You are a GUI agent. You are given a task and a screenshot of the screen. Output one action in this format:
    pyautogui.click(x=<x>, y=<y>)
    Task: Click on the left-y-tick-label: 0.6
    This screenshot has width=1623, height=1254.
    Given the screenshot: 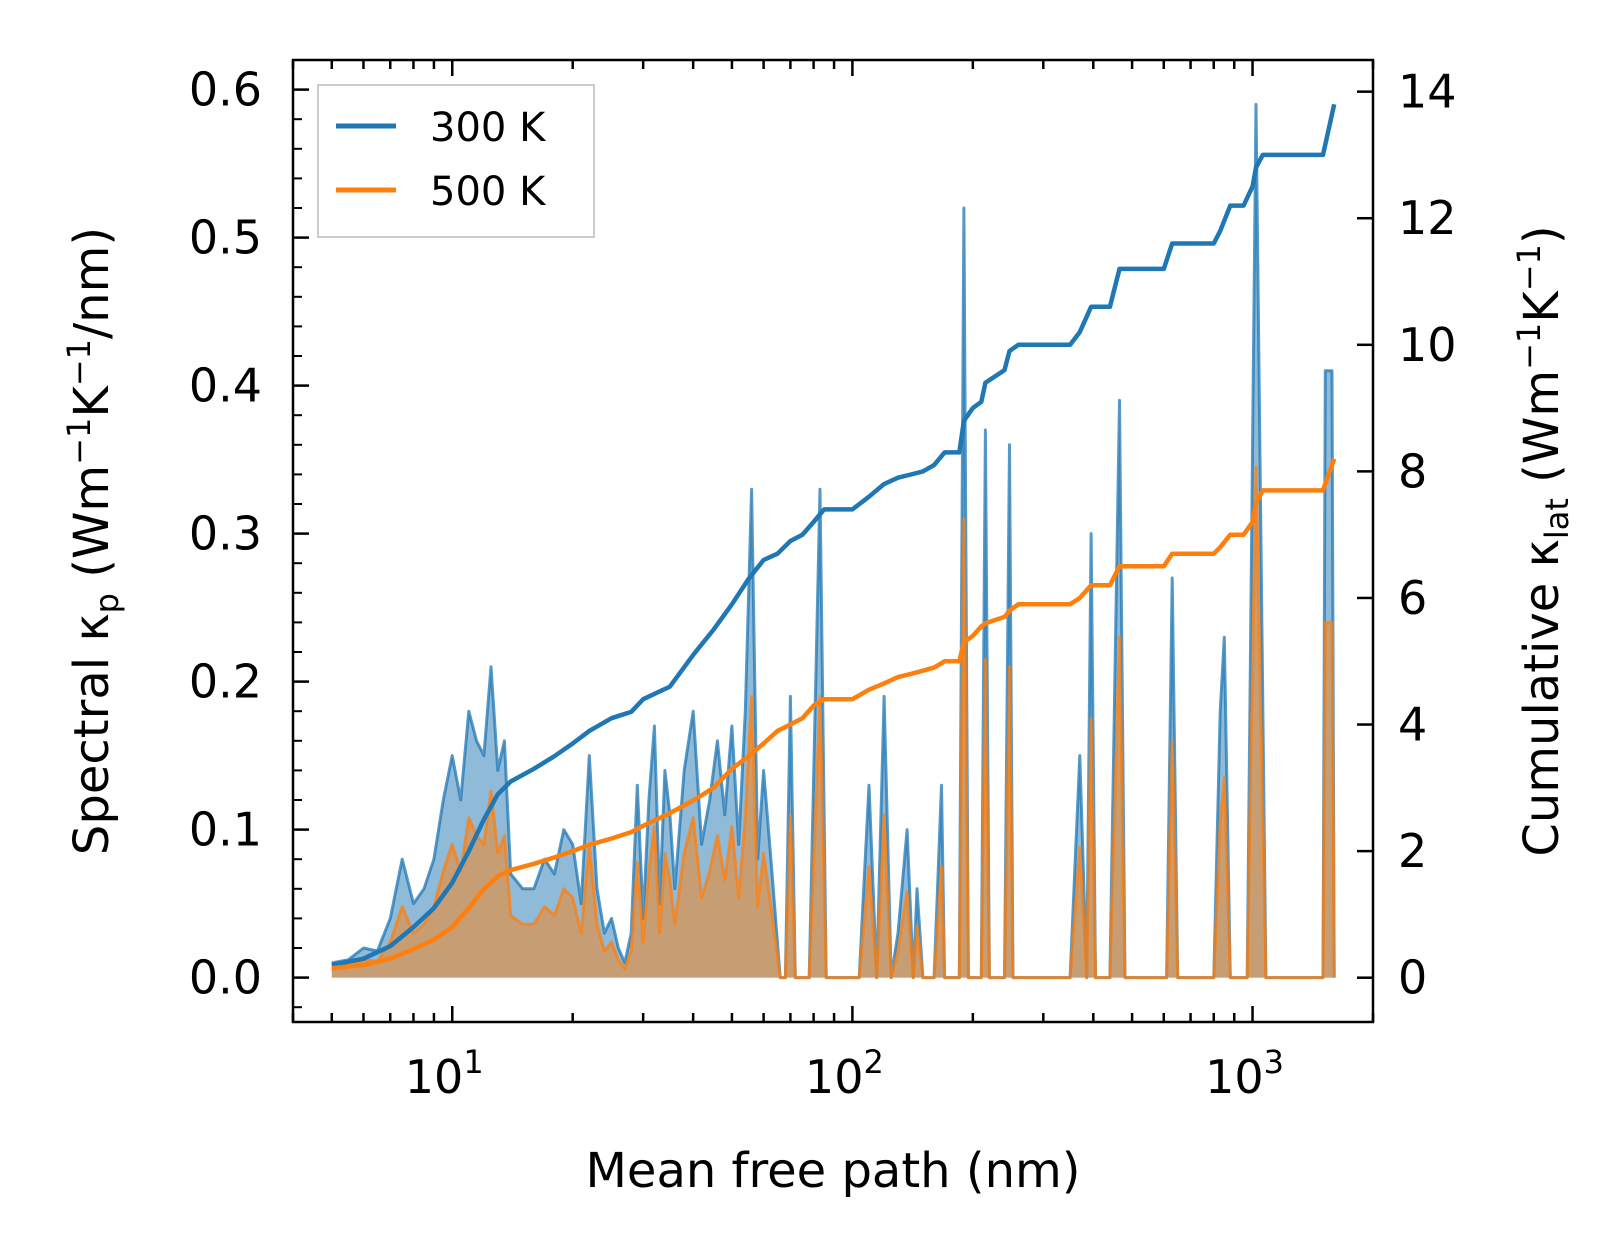 What is the action you would take?
    pyautogui.click(x=225, y=90)
    